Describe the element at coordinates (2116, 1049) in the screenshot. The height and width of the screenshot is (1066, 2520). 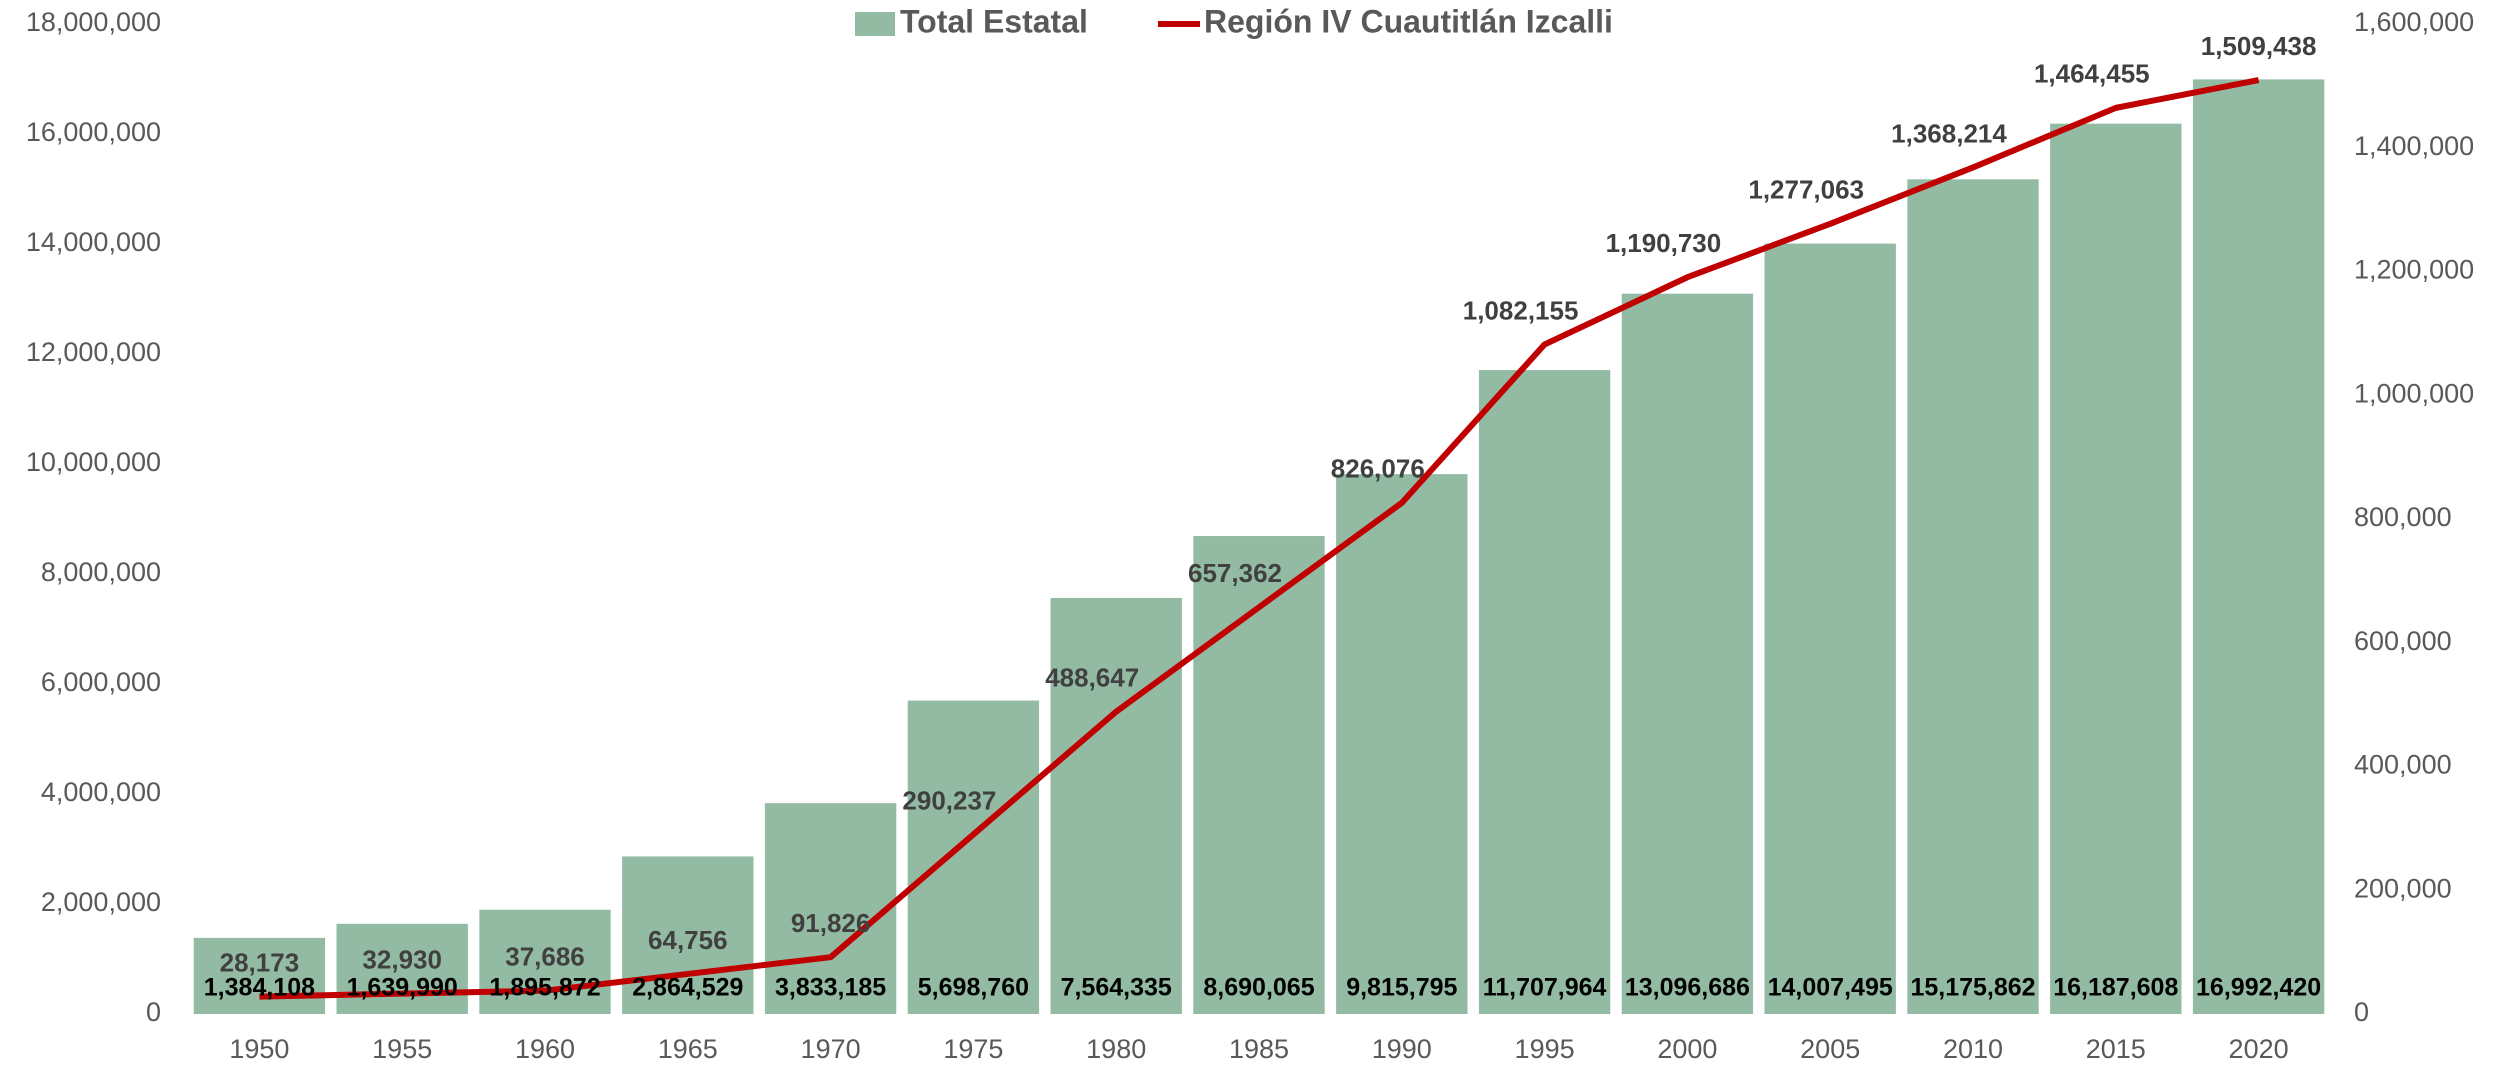
I see `x-tick-label: 2015` at that location.